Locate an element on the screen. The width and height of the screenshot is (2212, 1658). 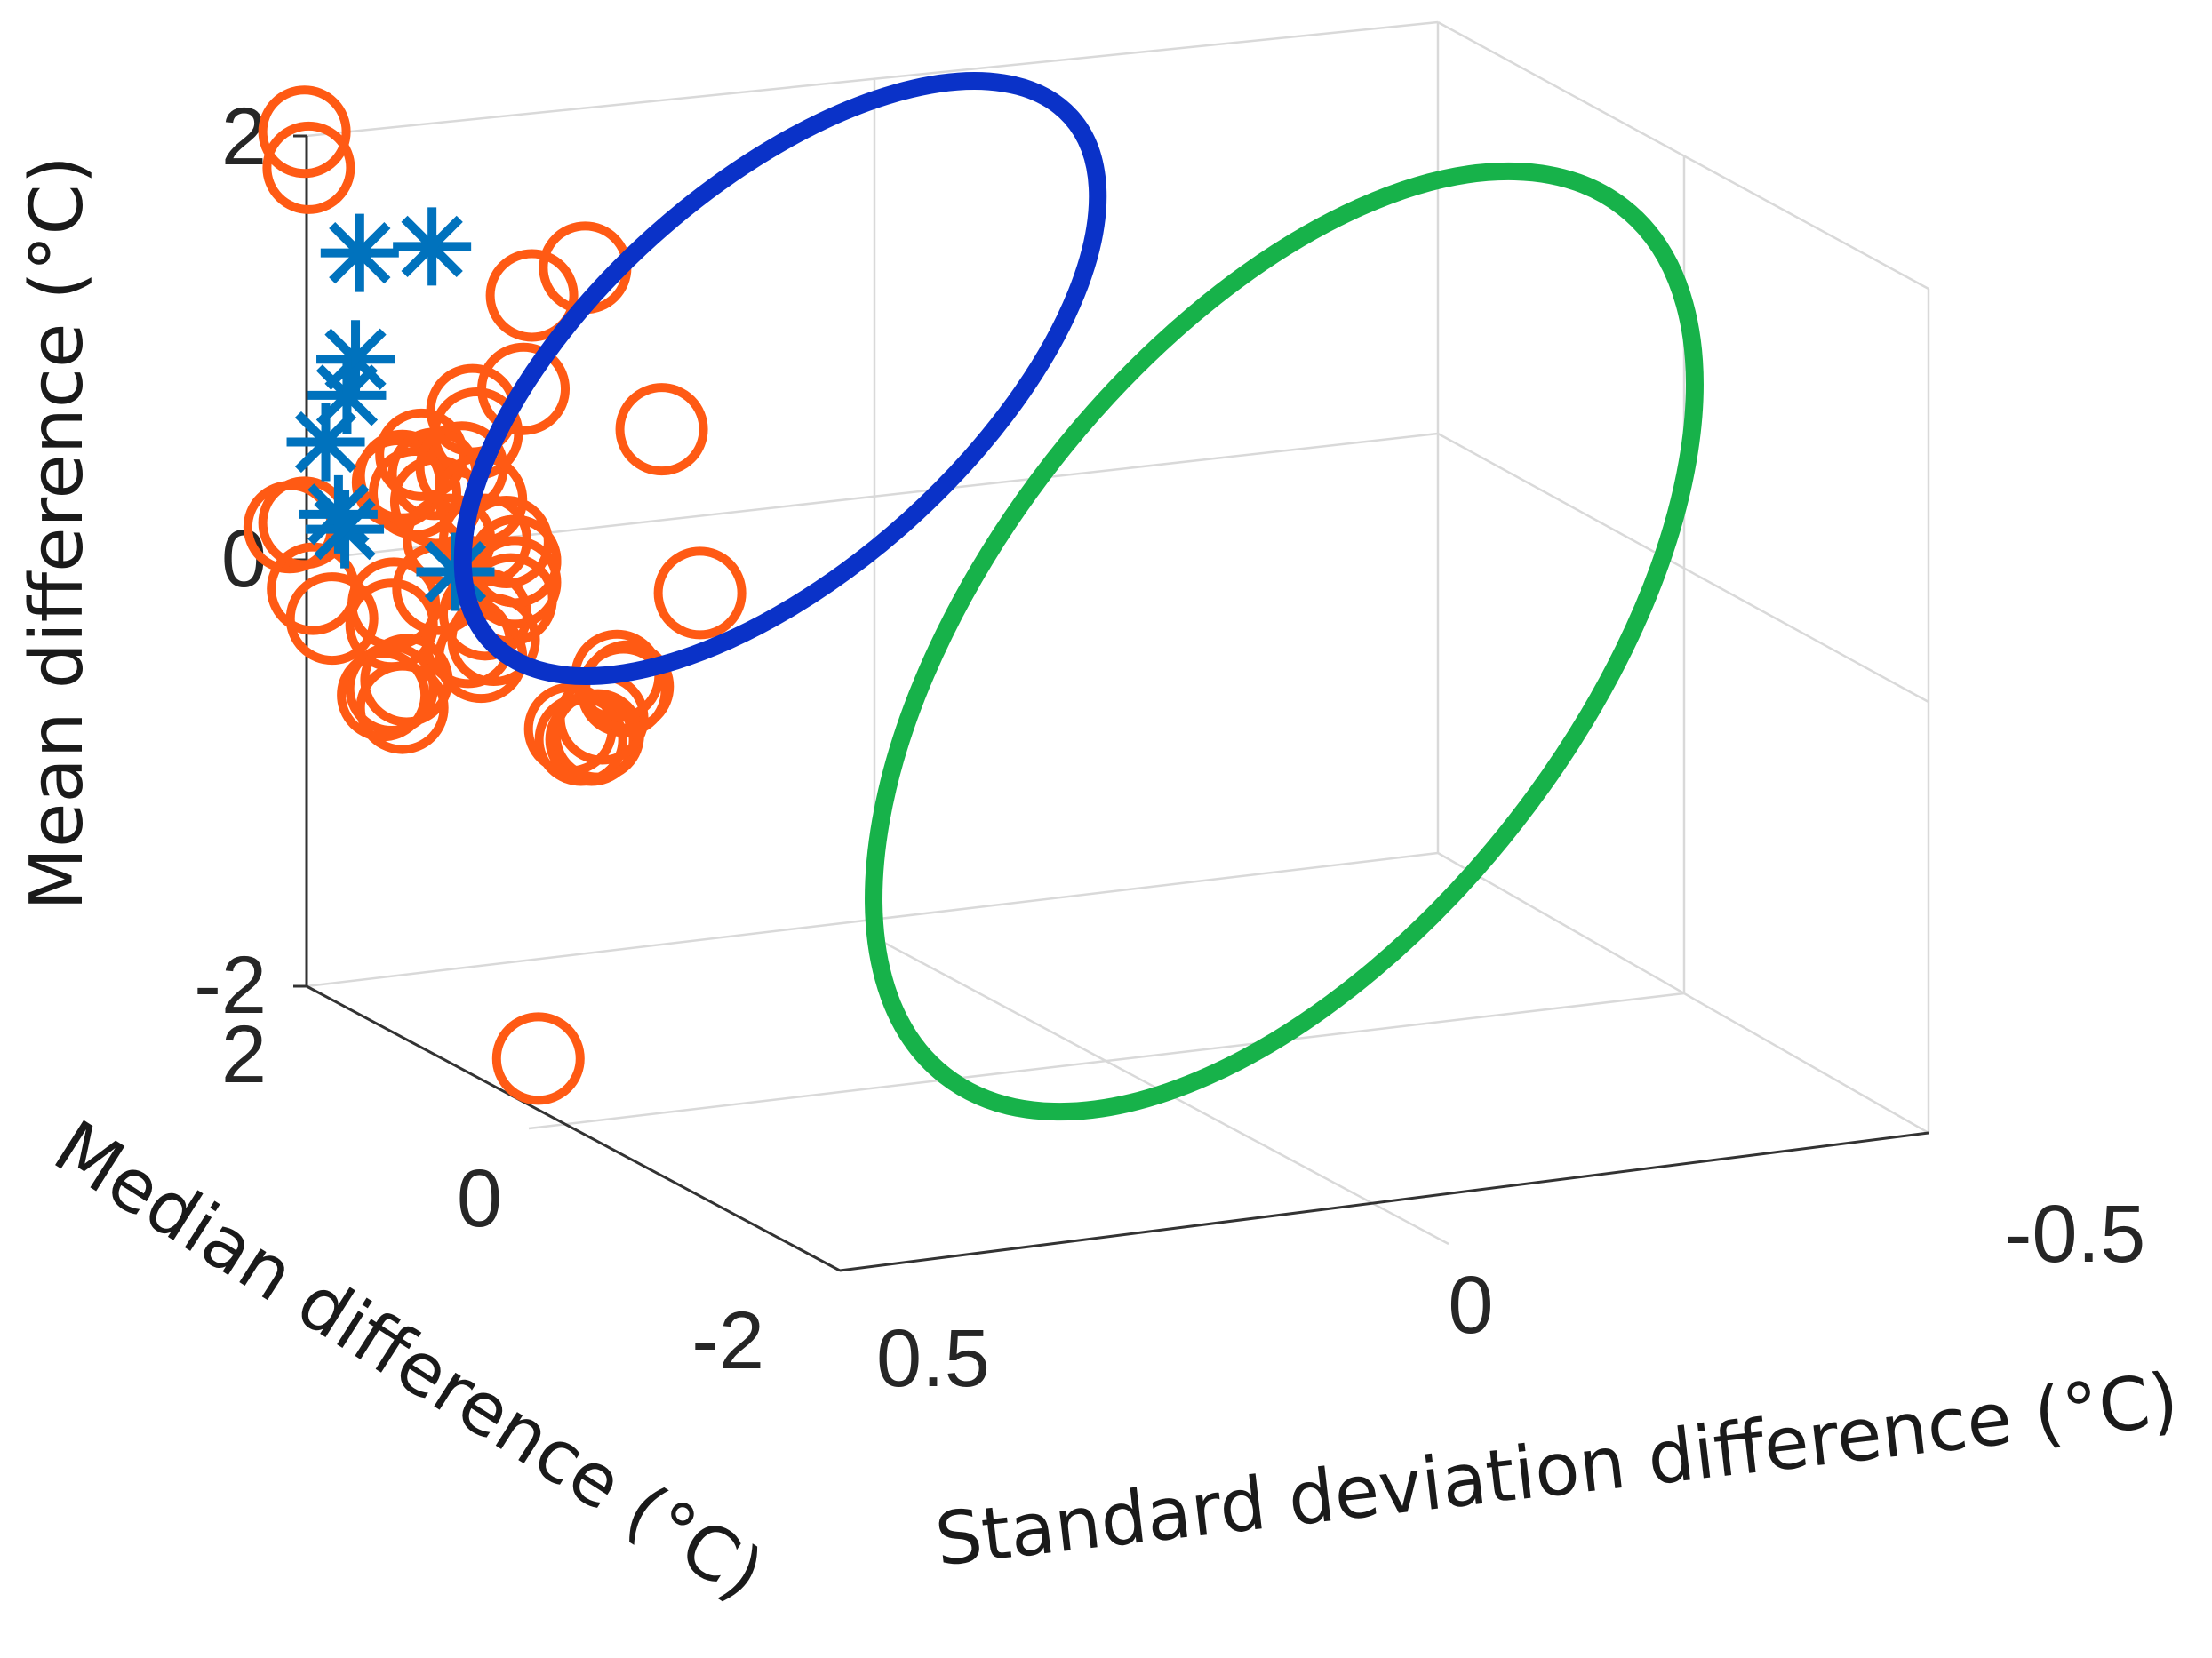
z-tick-label-neg2: -2 is located at coordinates (230, 985).